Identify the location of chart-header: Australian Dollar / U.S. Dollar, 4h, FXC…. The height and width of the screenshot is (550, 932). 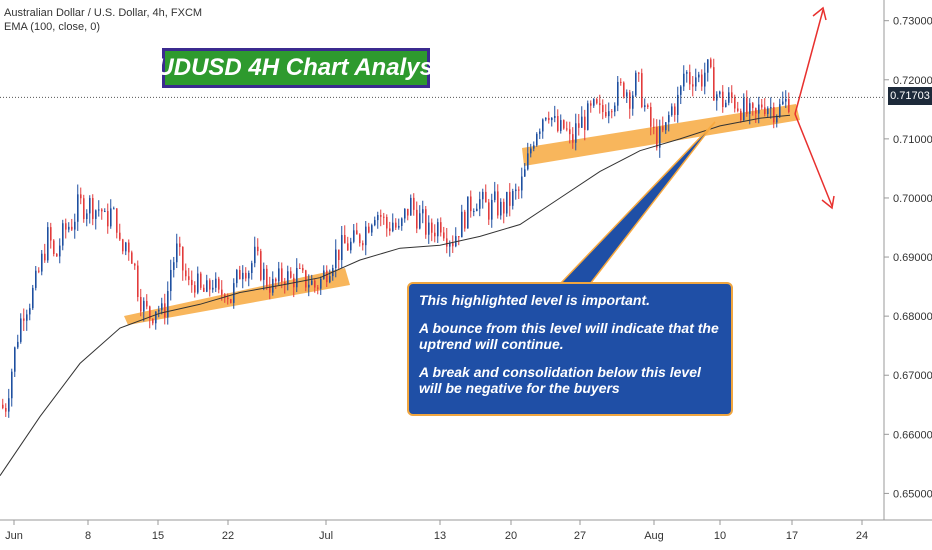
(103, 20).